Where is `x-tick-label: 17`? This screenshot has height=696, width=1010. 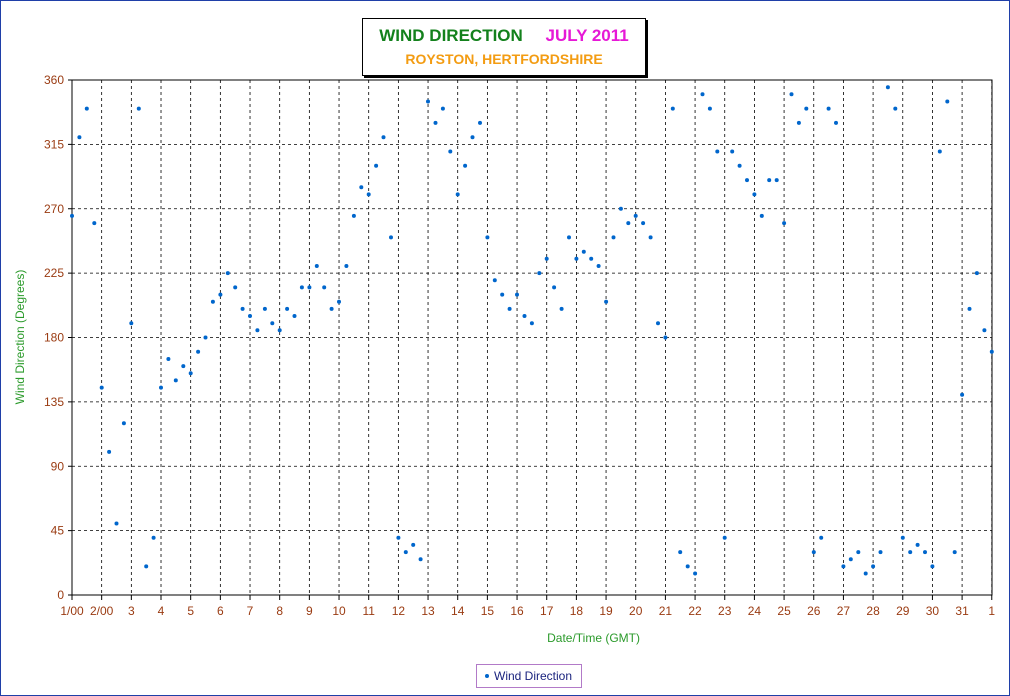 x-tick-label: 17 is located at coordinates (547, 611).